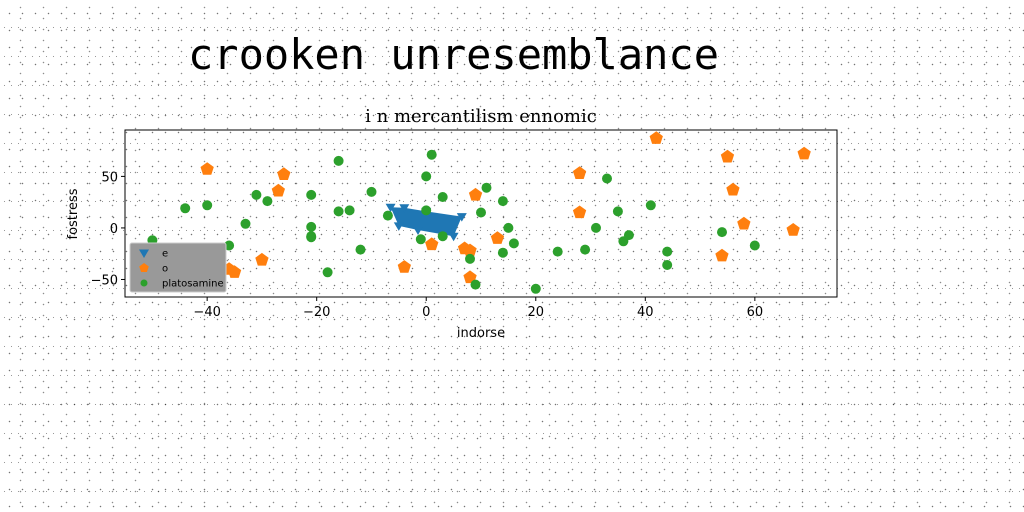 This screenshot has width=1024, height=512. Describe the element at coordinates (144, 283) in the screenshot. I see `legend-marker-platosamine` at that location.